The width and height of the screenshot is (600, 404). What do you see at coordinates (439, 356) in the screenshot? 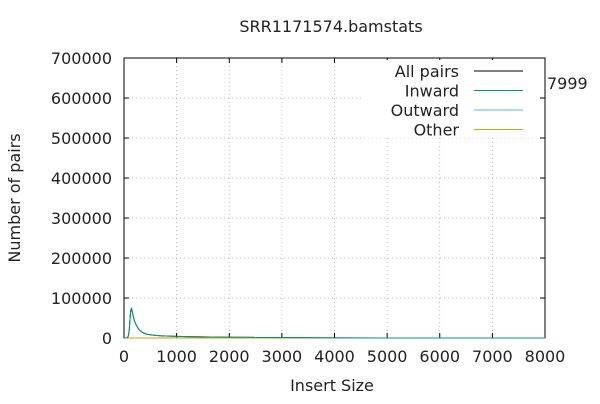
I see `x-tick-label: 6000` at bounding box center [439, 356].